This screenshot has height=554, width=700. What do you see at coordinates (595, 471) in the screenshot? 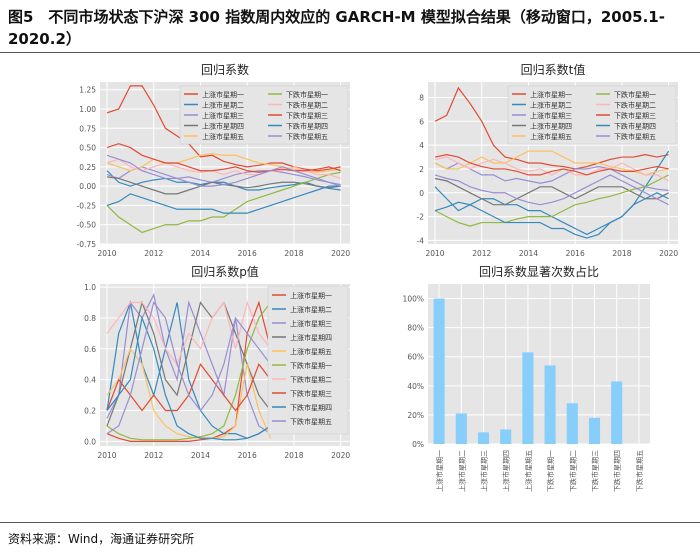
I see `x-tick-label: 下跌市星期三` at bounding box center [595, 471].